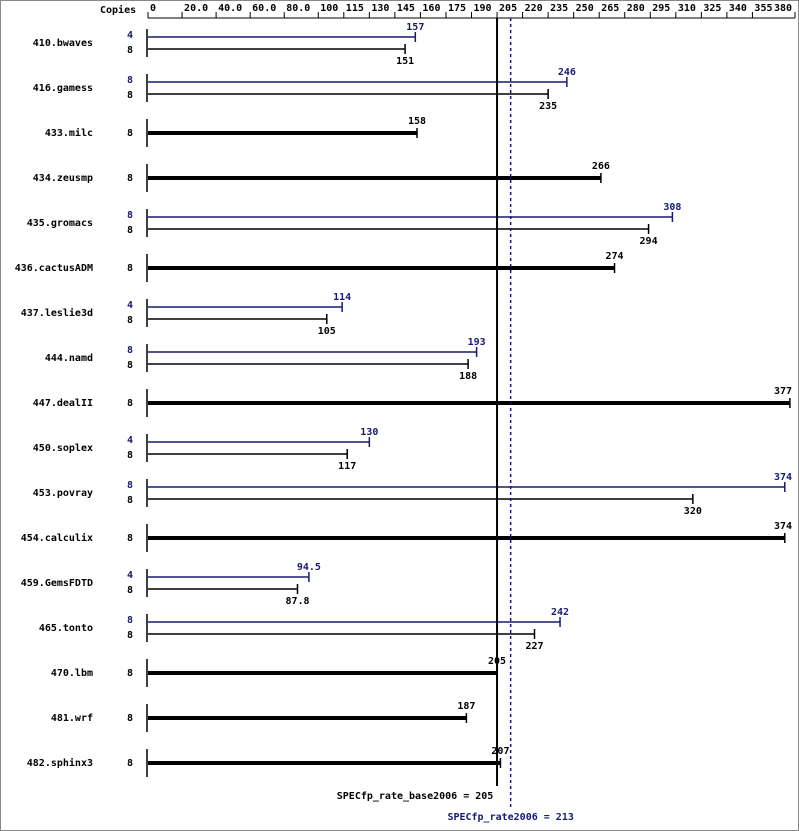 Image resolution: width=799 pixels, height=831 pixels. Describe the element at coordinates (417, 121) in the screenshot. I see `value-label: 158` at that location.